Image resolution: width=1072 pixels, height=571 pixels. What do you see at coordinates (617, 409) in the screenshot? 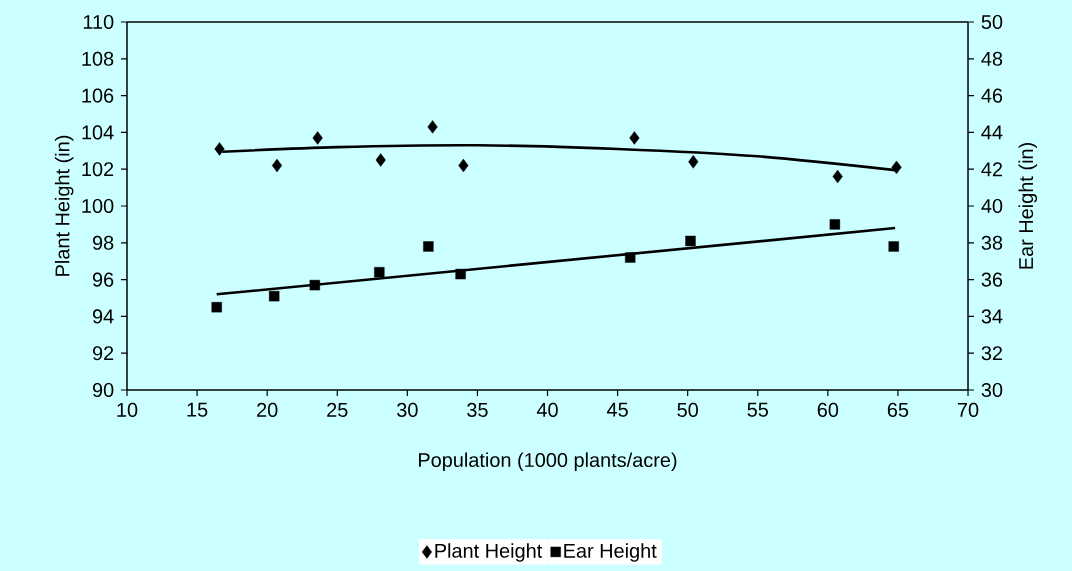
I see `x-tick-label: 45` at bounding box center [617, 409].